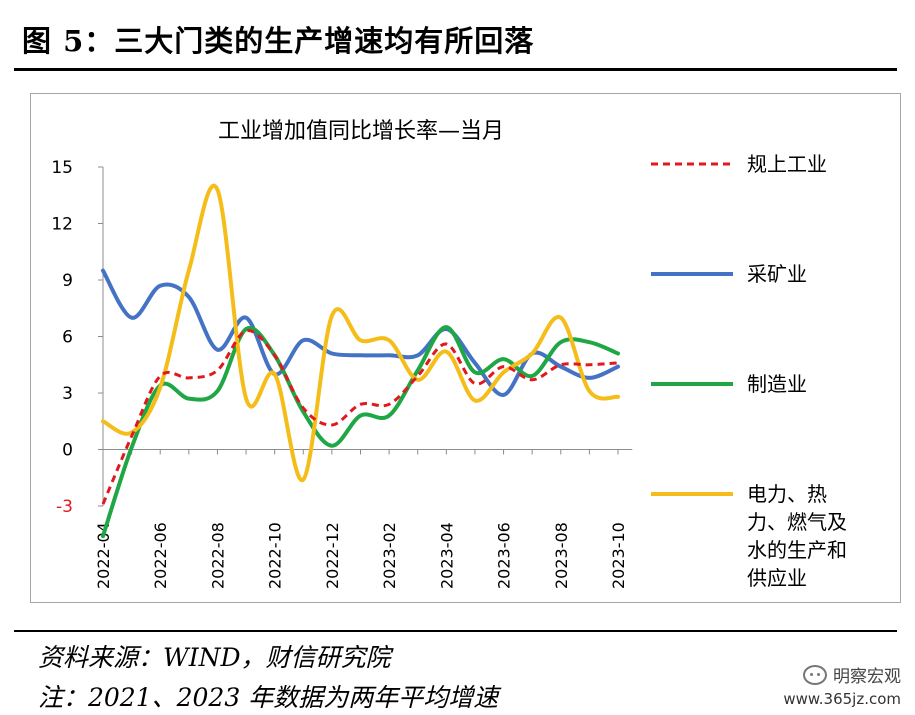 This screenshot has height=715, width=915. What do you see at coordinates (62, 168) in the screenshot?
I see `y-tick-label: 15` at bounding box center [62, 168].